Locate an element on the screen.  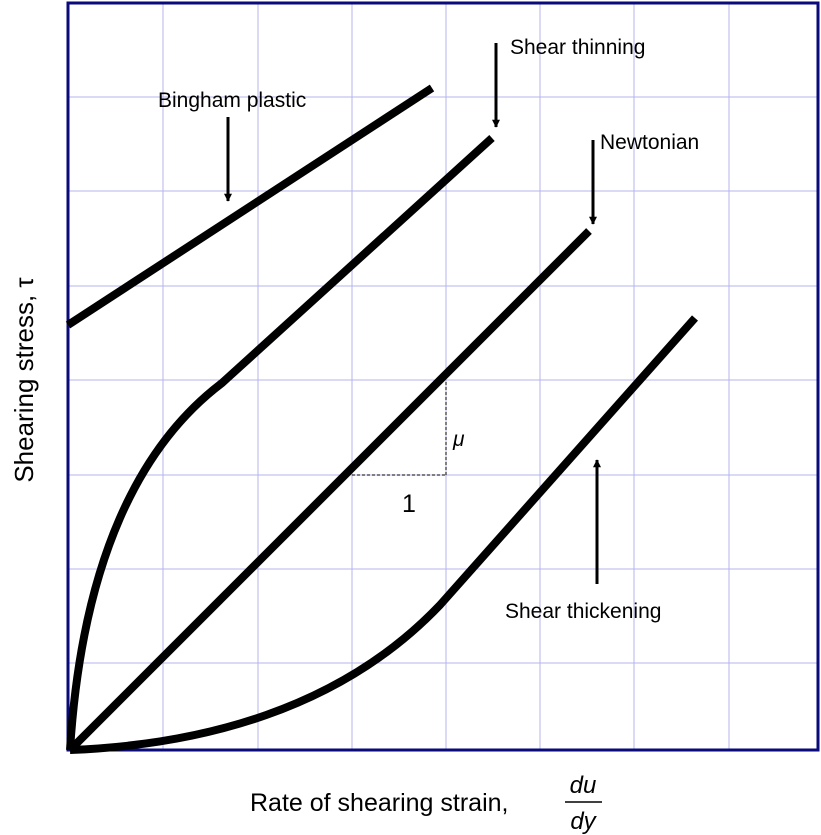
bingham-plastic-curve is located at coordinates (250, 206).